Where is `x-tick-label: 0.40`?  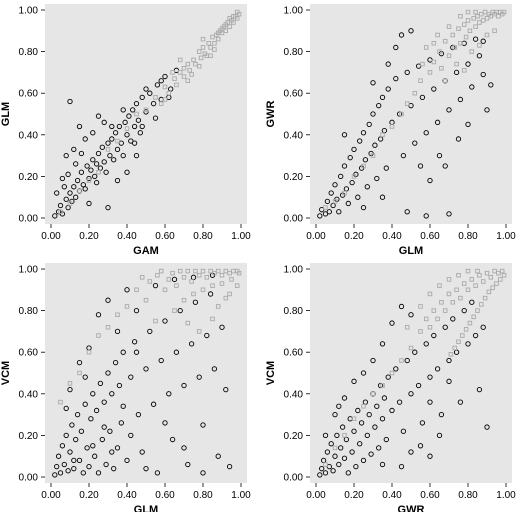
x-tick-label: 0.40 is located at coordinates (127, 495).